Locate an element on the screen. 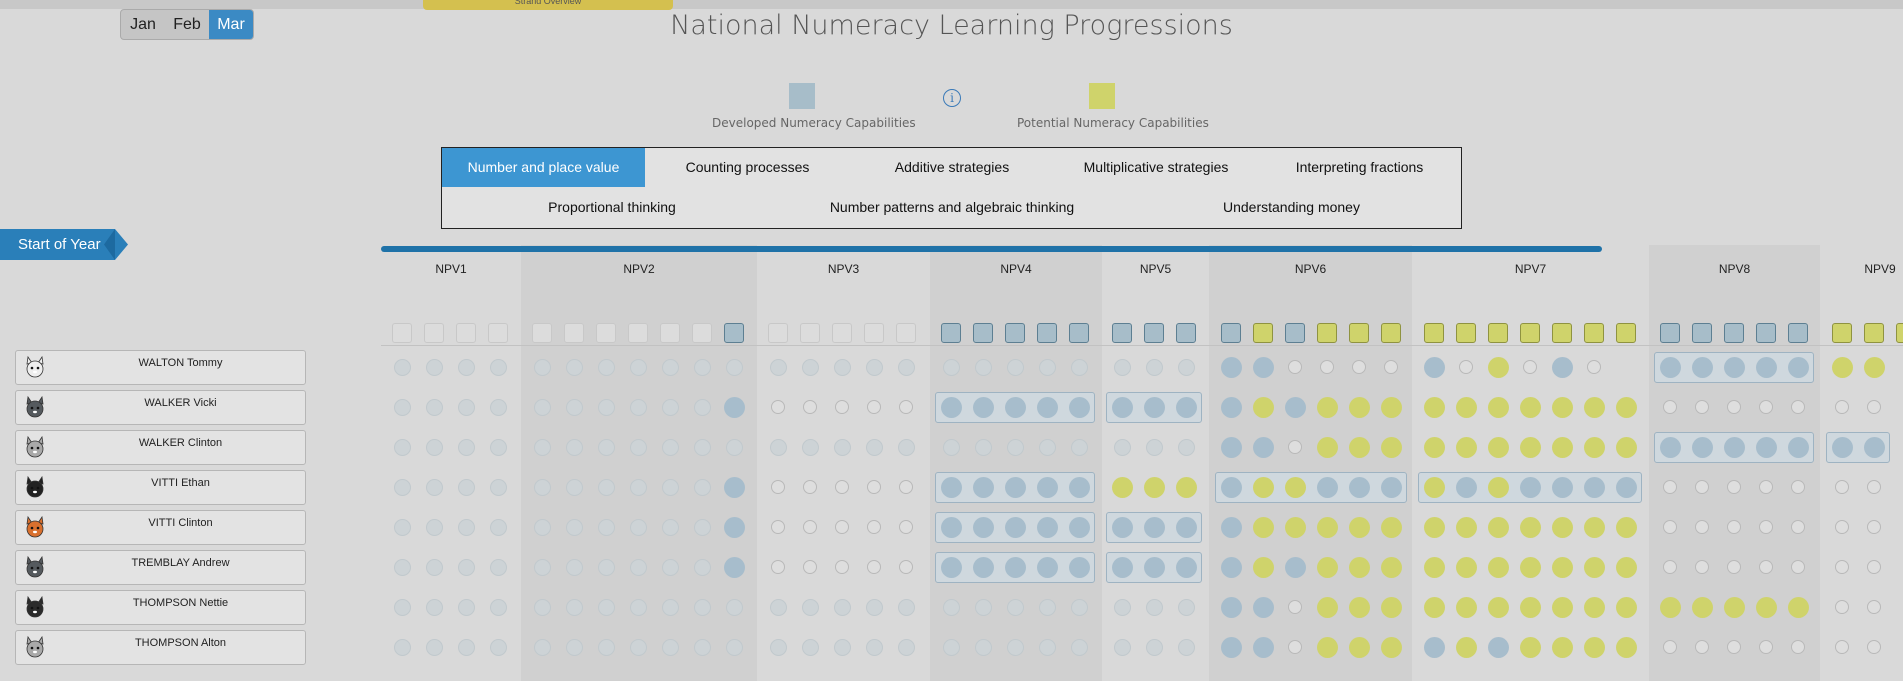  start-of-year-marker: Start of Year is located at coordinates (64, 244).